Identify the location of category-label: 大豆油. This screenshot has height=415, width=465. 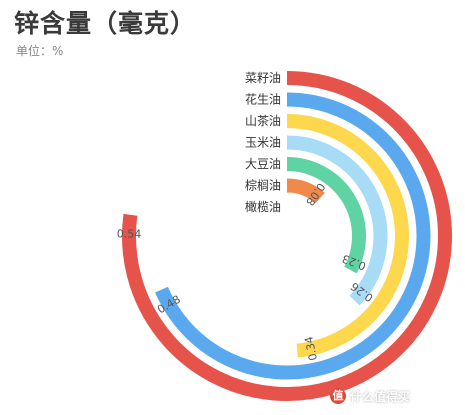
(263, 164).